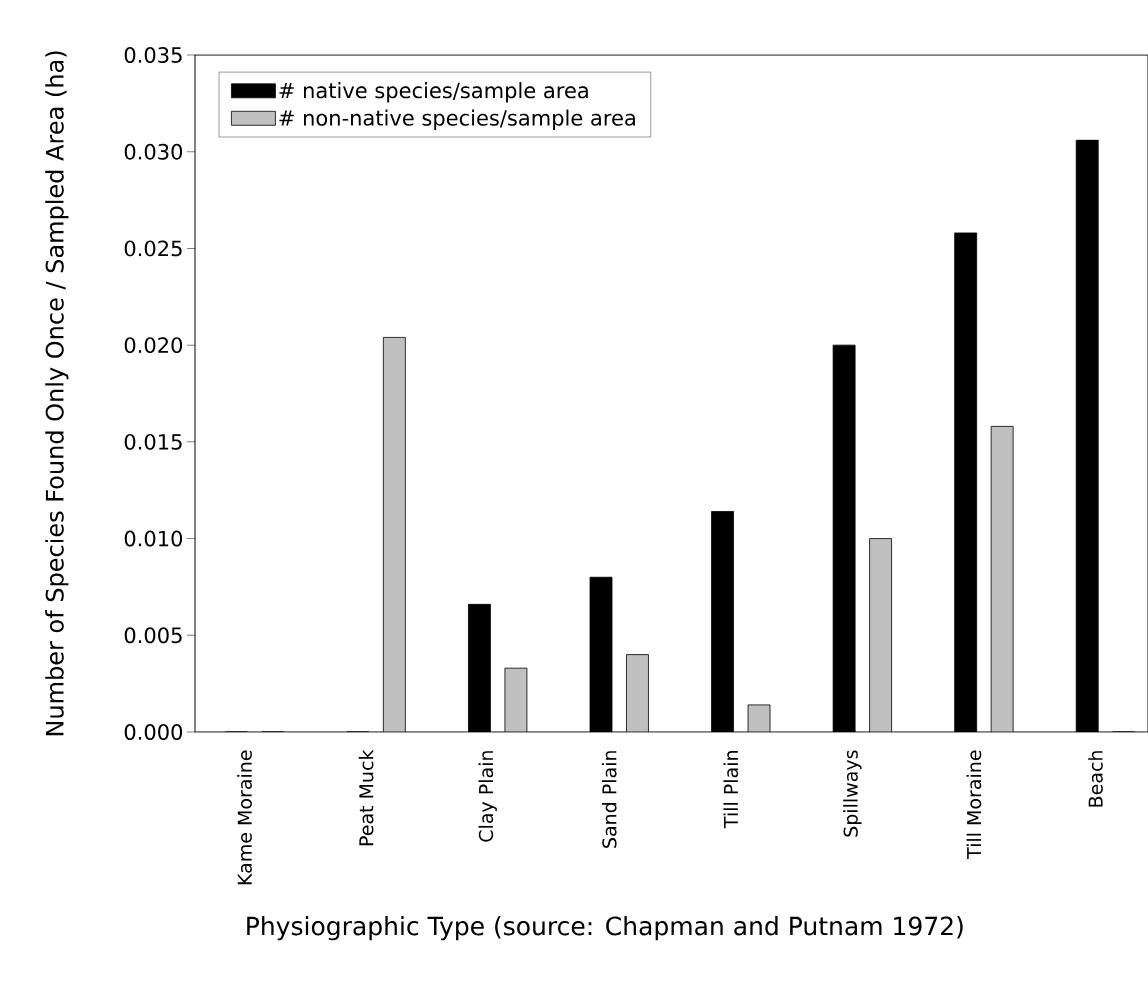  I want to click on x-tick-label: Clay Plain, so click(487, 796).